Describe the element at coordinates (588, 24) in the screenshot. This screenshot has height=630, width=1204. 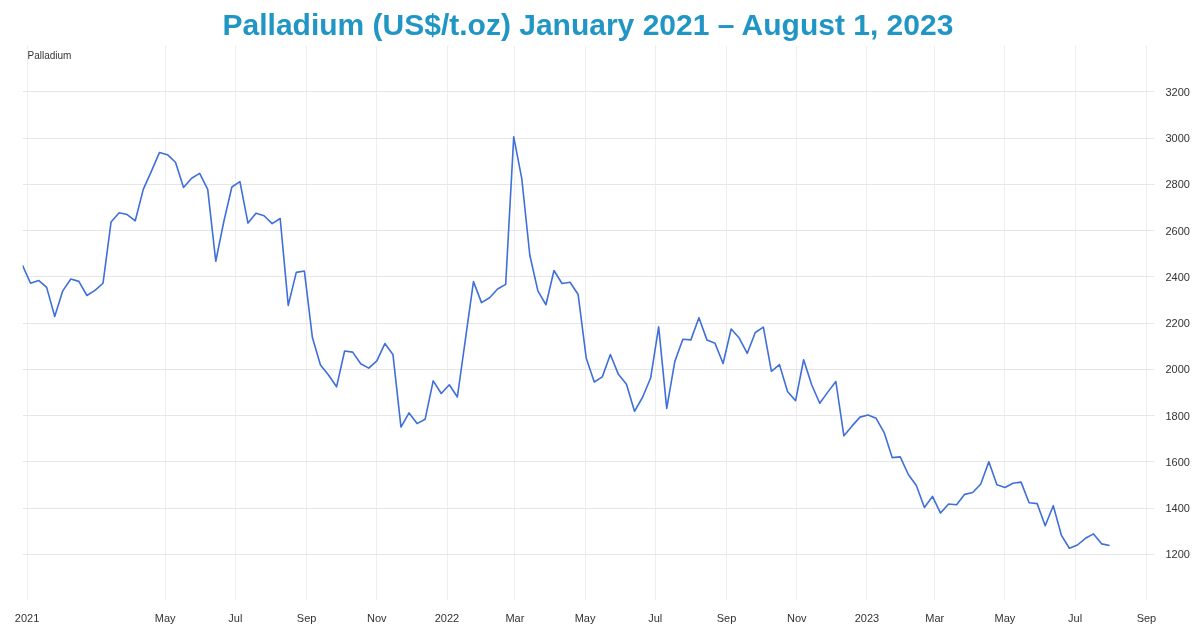
I see `chart-title: Palladium (US$/t.oz) January 2021 – August 1, 2023` at that location.